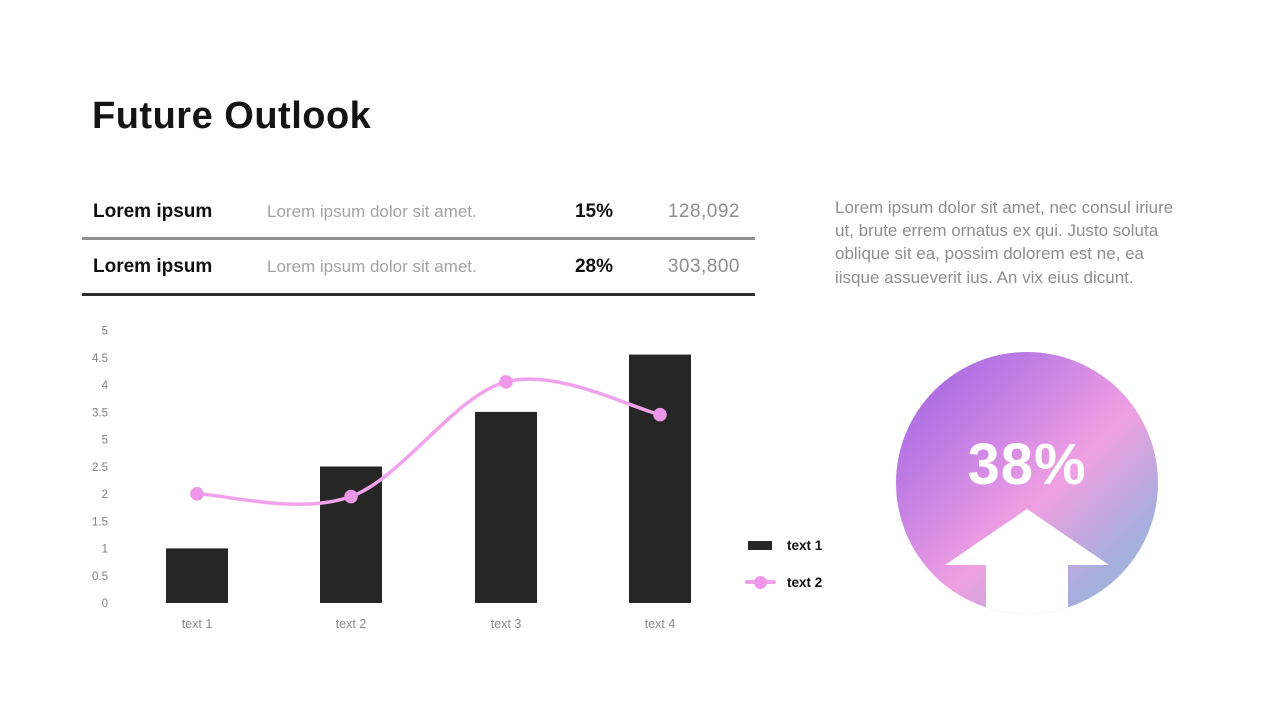 This screenshot has height=720, width=1280. I want to click on y-axis-tick-label: 2.5, so click(100, 468).